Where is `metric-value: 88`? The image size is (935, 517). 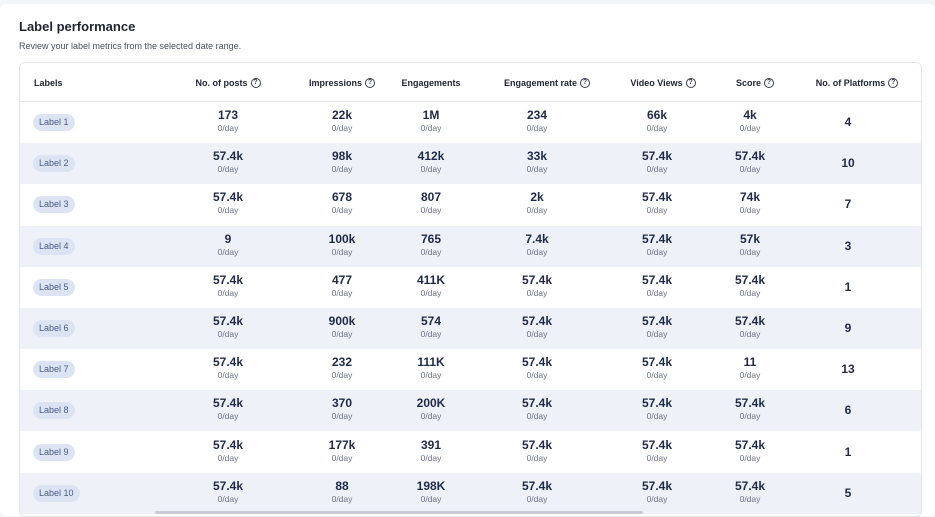
metric-value: 88 is located at coordinates (342, 485).